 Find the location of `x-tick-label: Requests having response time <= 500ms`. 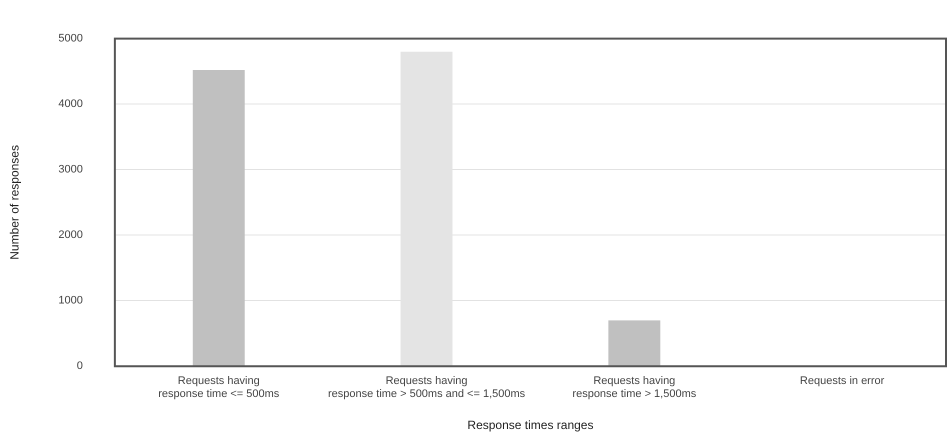

x-tick-label: Requests having response time <= 500ms is located at coordinates (219, 387).